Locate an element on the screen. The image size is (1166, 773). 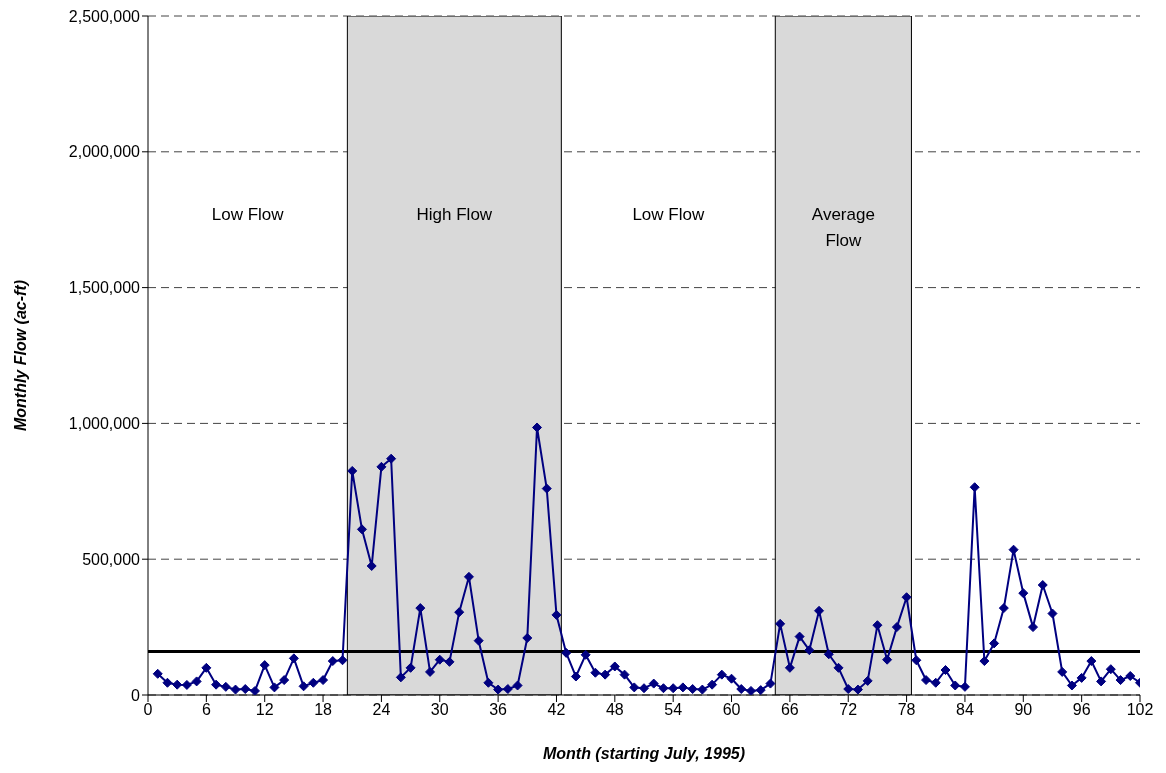
x-tick-label: 0 is located at coordinates (148, 710).